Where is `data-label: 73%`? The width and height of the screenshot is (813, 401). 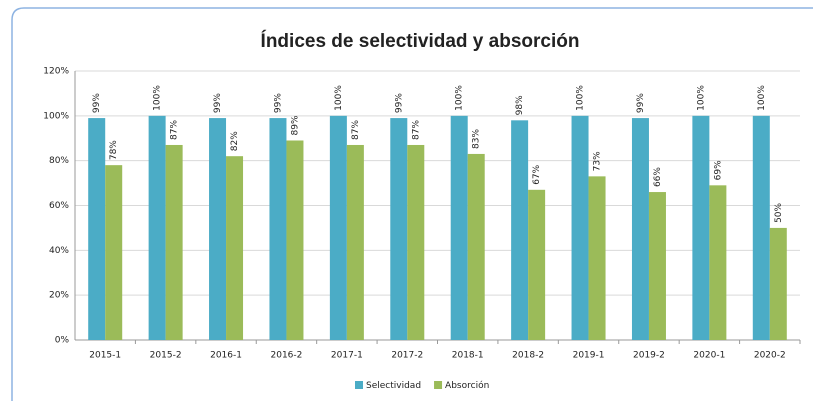
data-label: 73% is located at coordinates (598, 161).